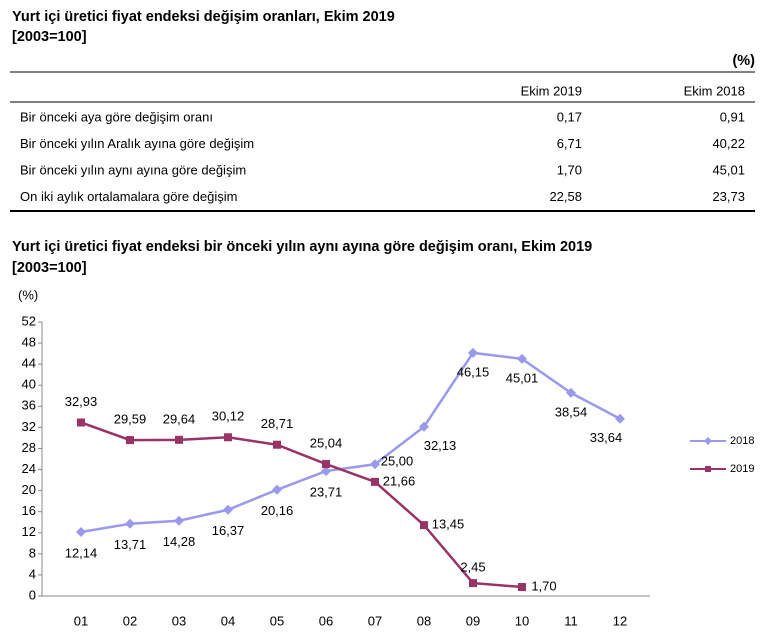 Image resolution: width=770 pixels, height=644 pixels. What do you see at coordinates (29, 447) in the screenshot?
I see `y-tick-label: 28` at bounding box center [29, 447].